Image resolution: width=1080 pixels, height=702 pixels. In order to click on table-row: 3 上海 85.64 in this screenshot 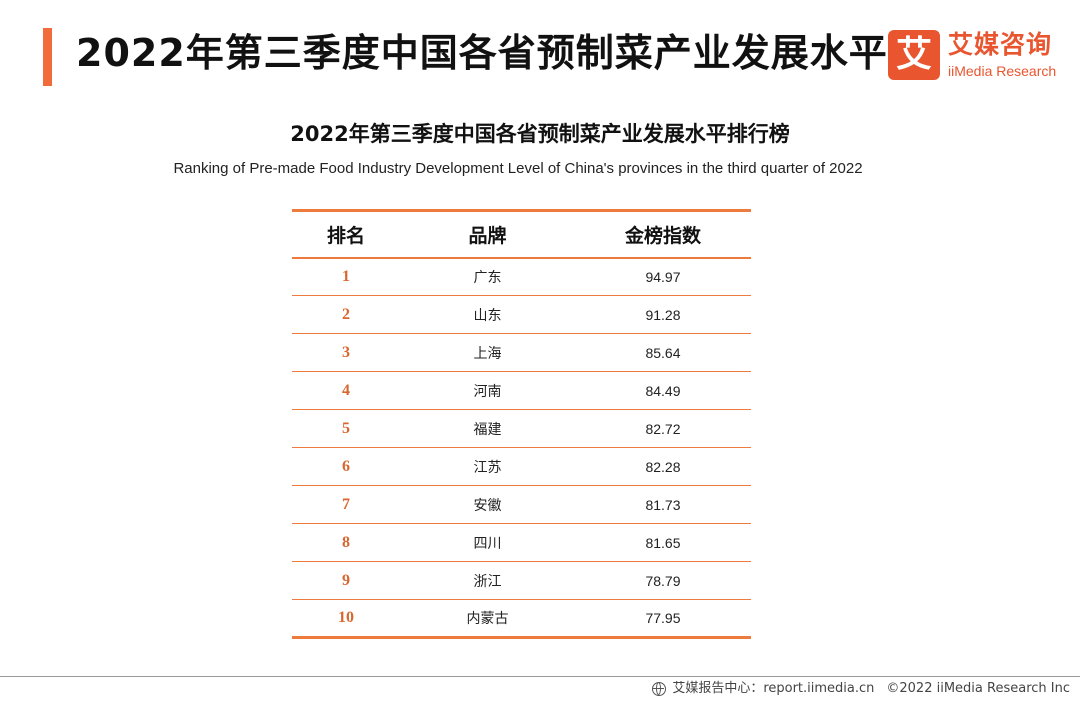, I will do `click(521, 353)`.